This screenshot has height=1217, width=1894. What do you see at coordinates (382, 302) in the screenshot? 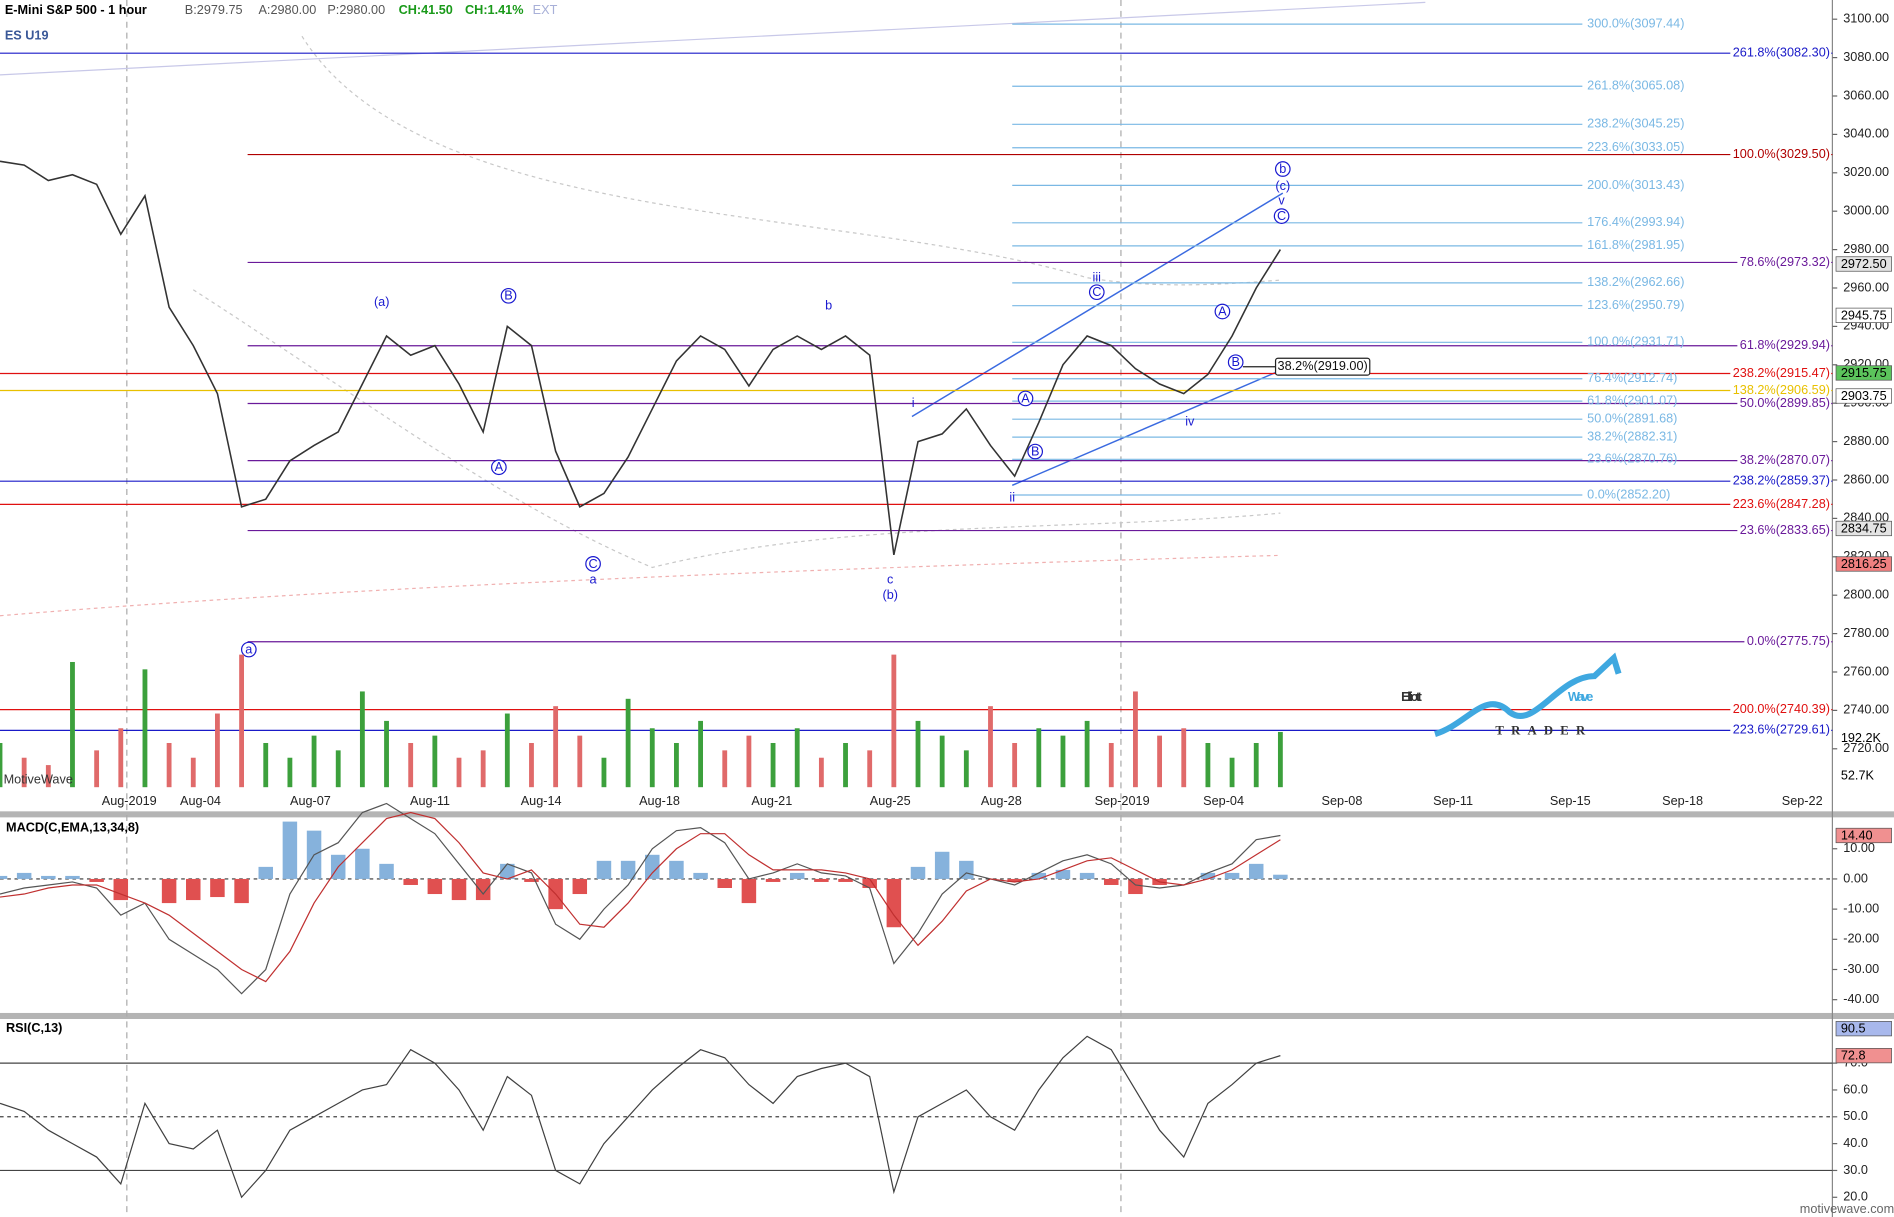
I see `wave-label: (a)` at bounding box center [382, 302].